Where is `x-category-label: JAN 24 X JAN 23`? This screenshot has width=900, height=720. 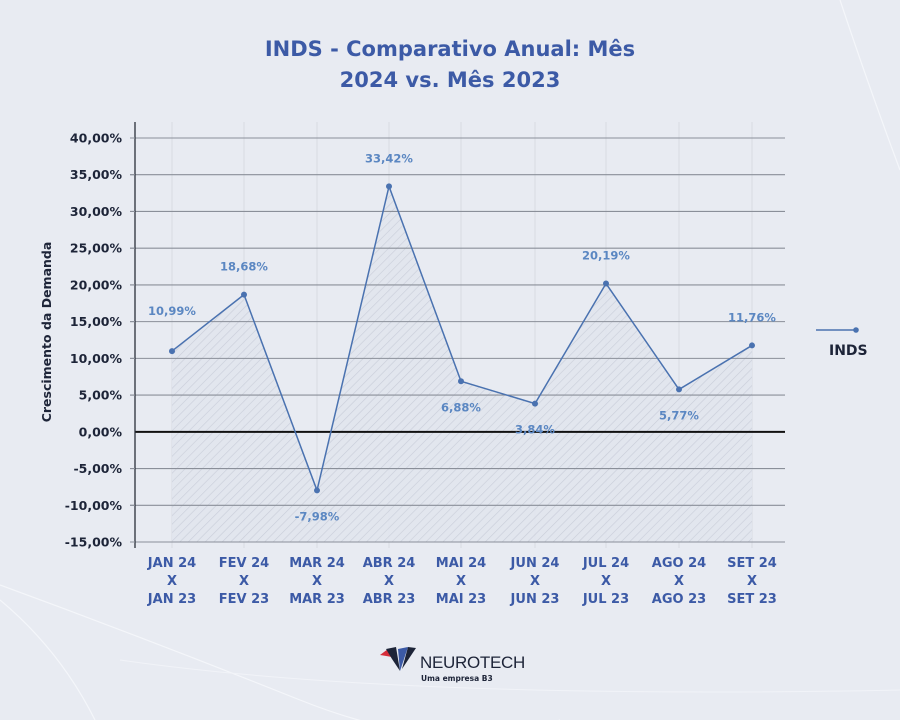 x-category-label: JAN 24 X JAN 23 is located at coordinates (172, 582).